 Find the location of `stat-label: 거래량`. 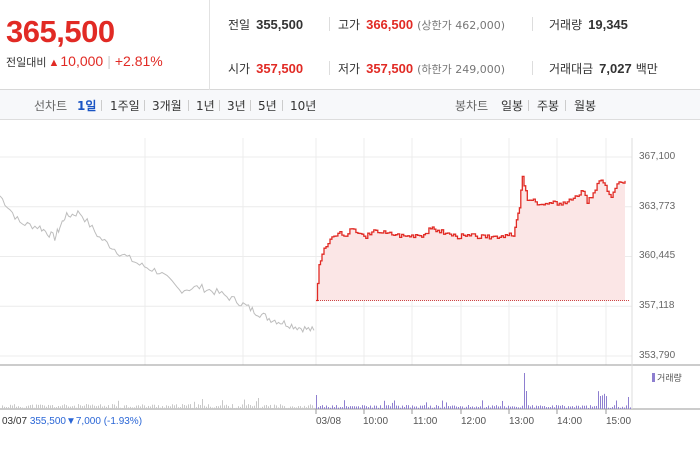

stat-label: 거래량 is located at coordinates (566, 25).